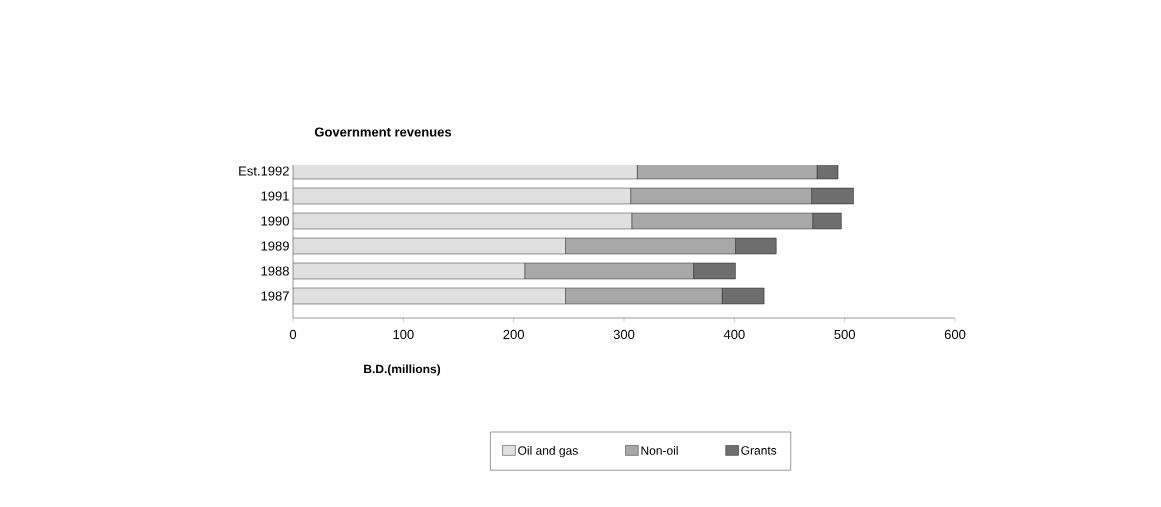  Describe the element at coordinates (293, 334) in the screenshot. I see `x-tick-label: 0` at that location.